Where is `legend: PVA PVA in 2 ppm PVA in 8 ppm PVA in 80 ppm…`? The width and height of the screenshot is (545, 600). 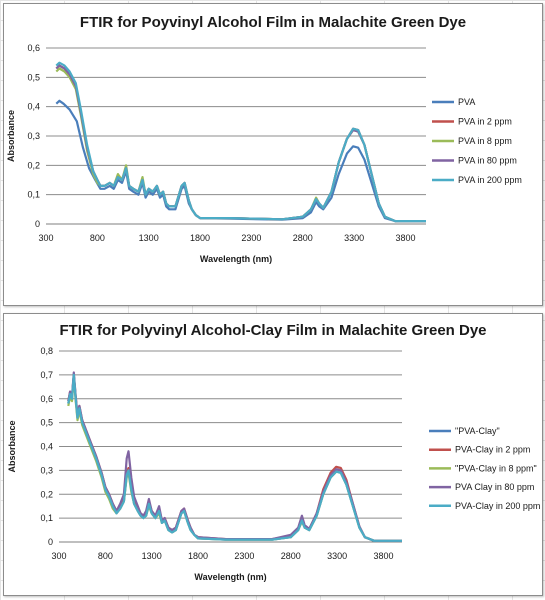
legend: PVA PVA in 2 ppm PVA in 8 ppm PVA in 80 ppm… is located at coordinates (477, 141).